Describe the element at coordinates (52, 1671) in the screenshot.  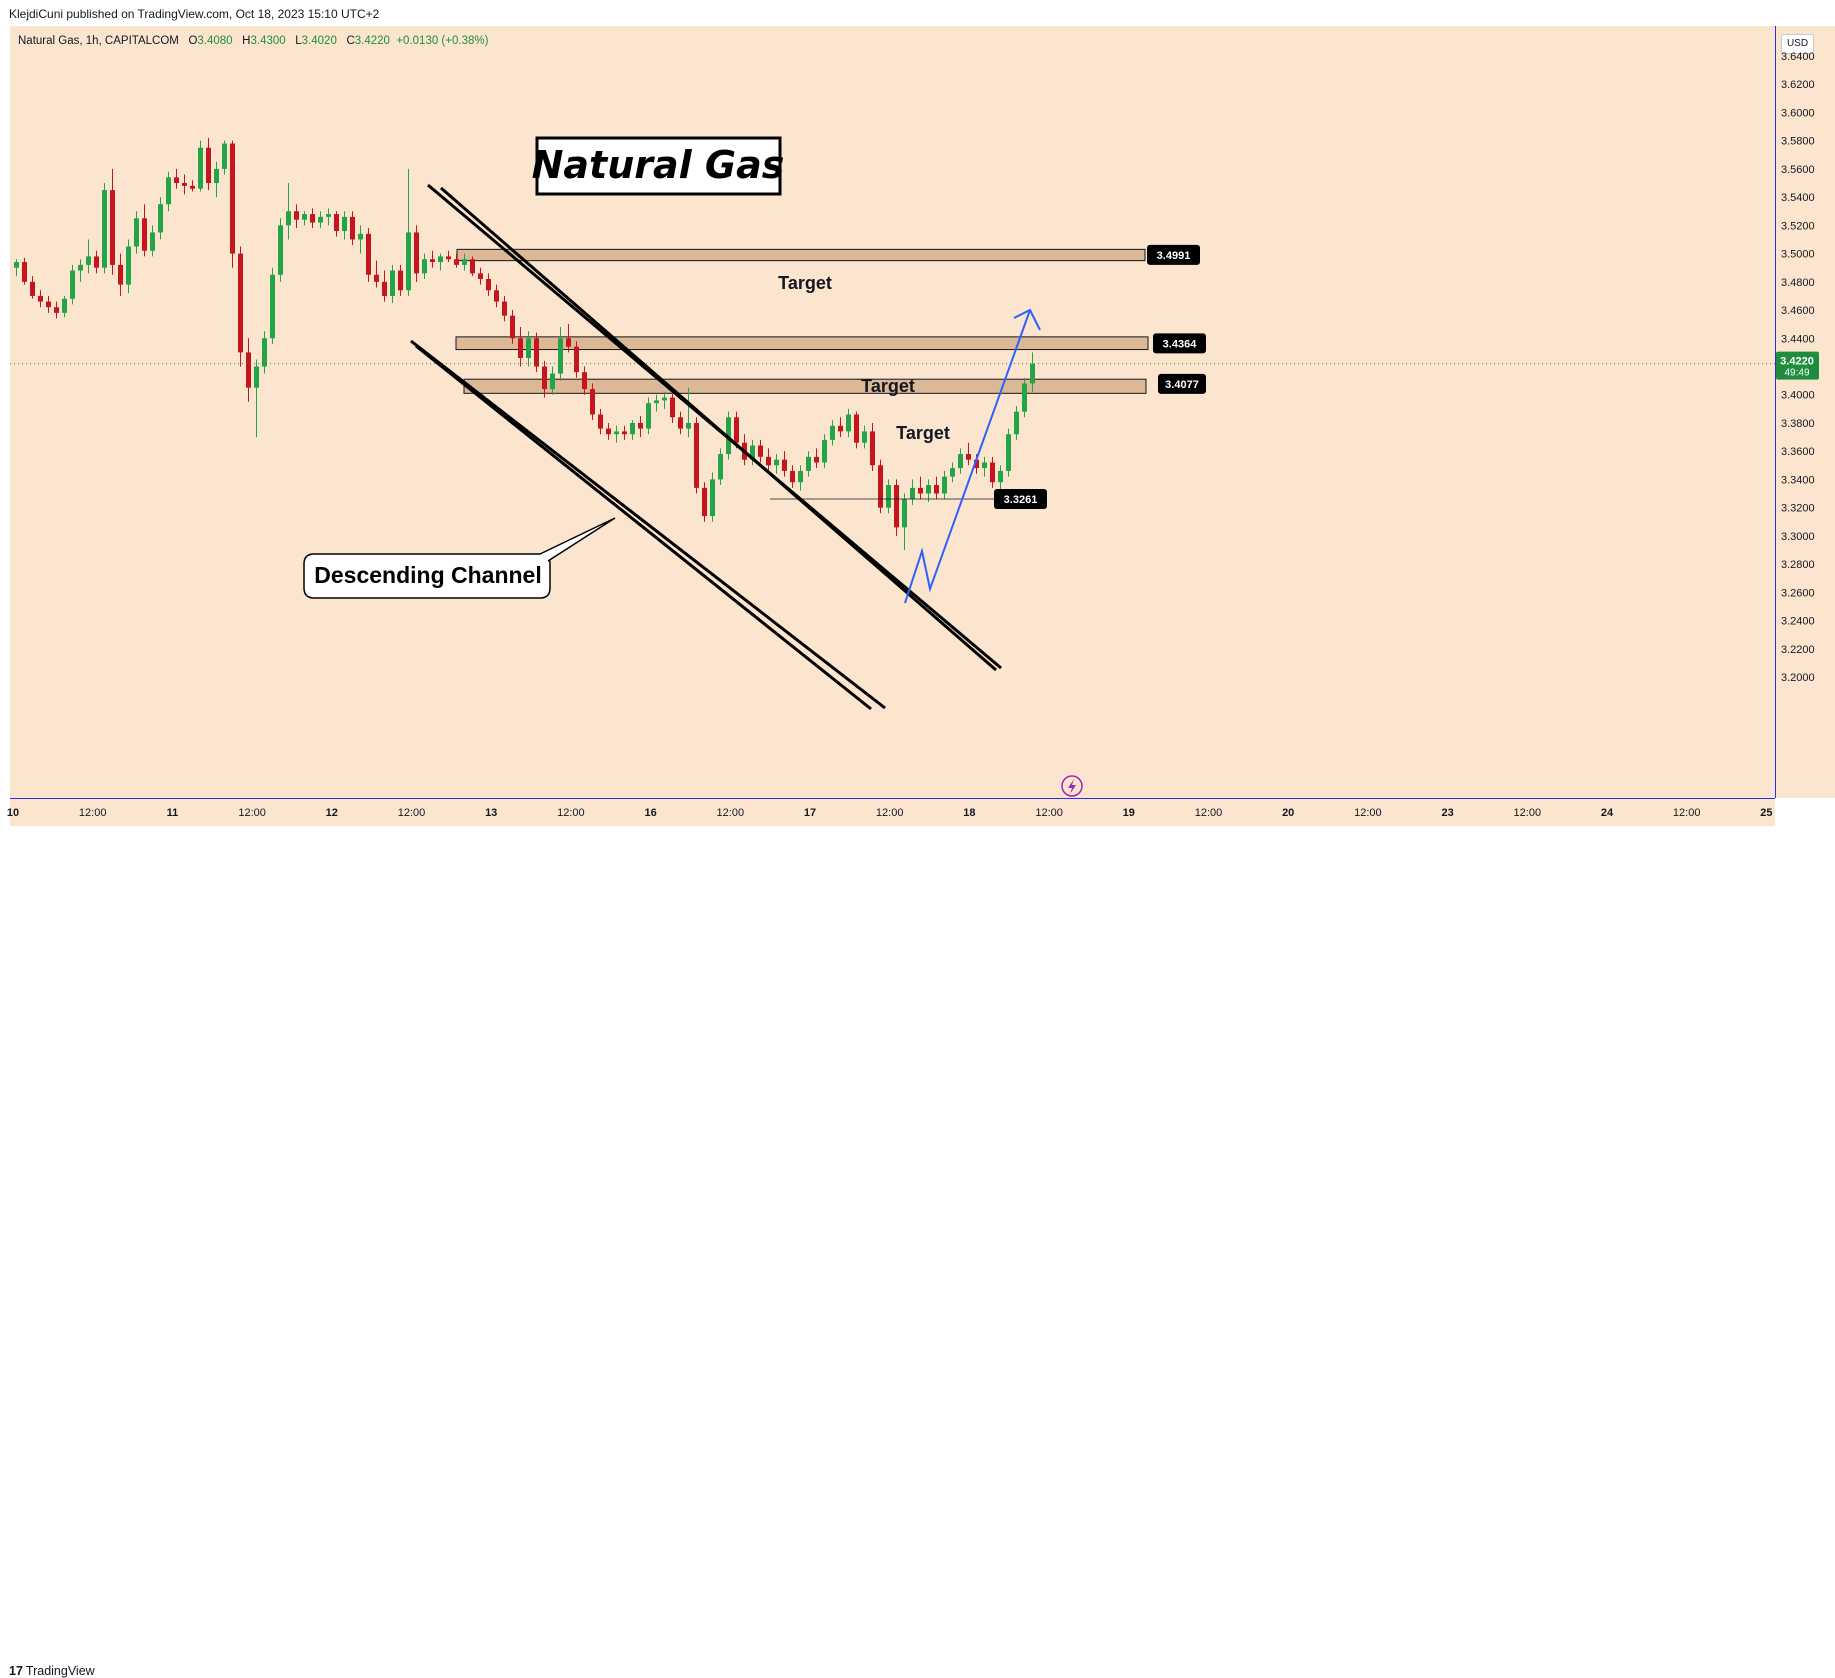
I see `tradingview-logo: 17 TradingView` at that location.